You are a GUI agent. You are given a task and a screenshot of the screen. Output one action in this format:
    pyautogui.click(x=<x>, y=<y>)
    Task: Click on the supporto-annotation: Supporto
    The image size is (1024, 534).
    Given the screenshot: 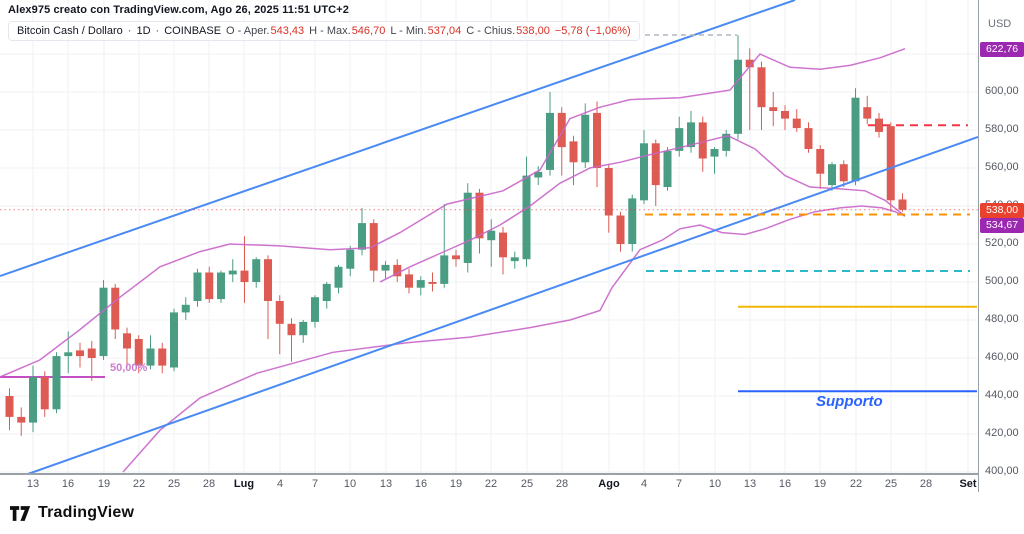 What is the action you would take?
    pyautogui.click(x=849, y=401)
    